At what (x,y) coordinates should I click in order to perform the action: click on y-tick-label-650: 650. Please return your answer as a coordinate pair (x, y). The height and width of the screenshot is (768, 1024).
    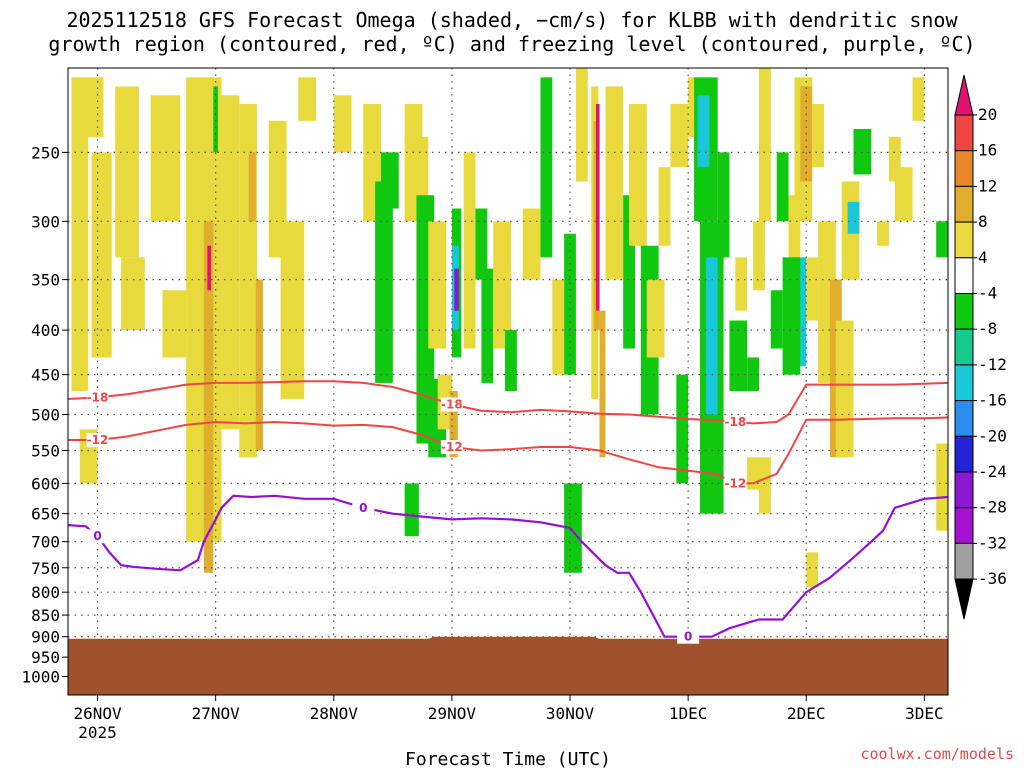
    Looking at the image, I should click on (45, 514).